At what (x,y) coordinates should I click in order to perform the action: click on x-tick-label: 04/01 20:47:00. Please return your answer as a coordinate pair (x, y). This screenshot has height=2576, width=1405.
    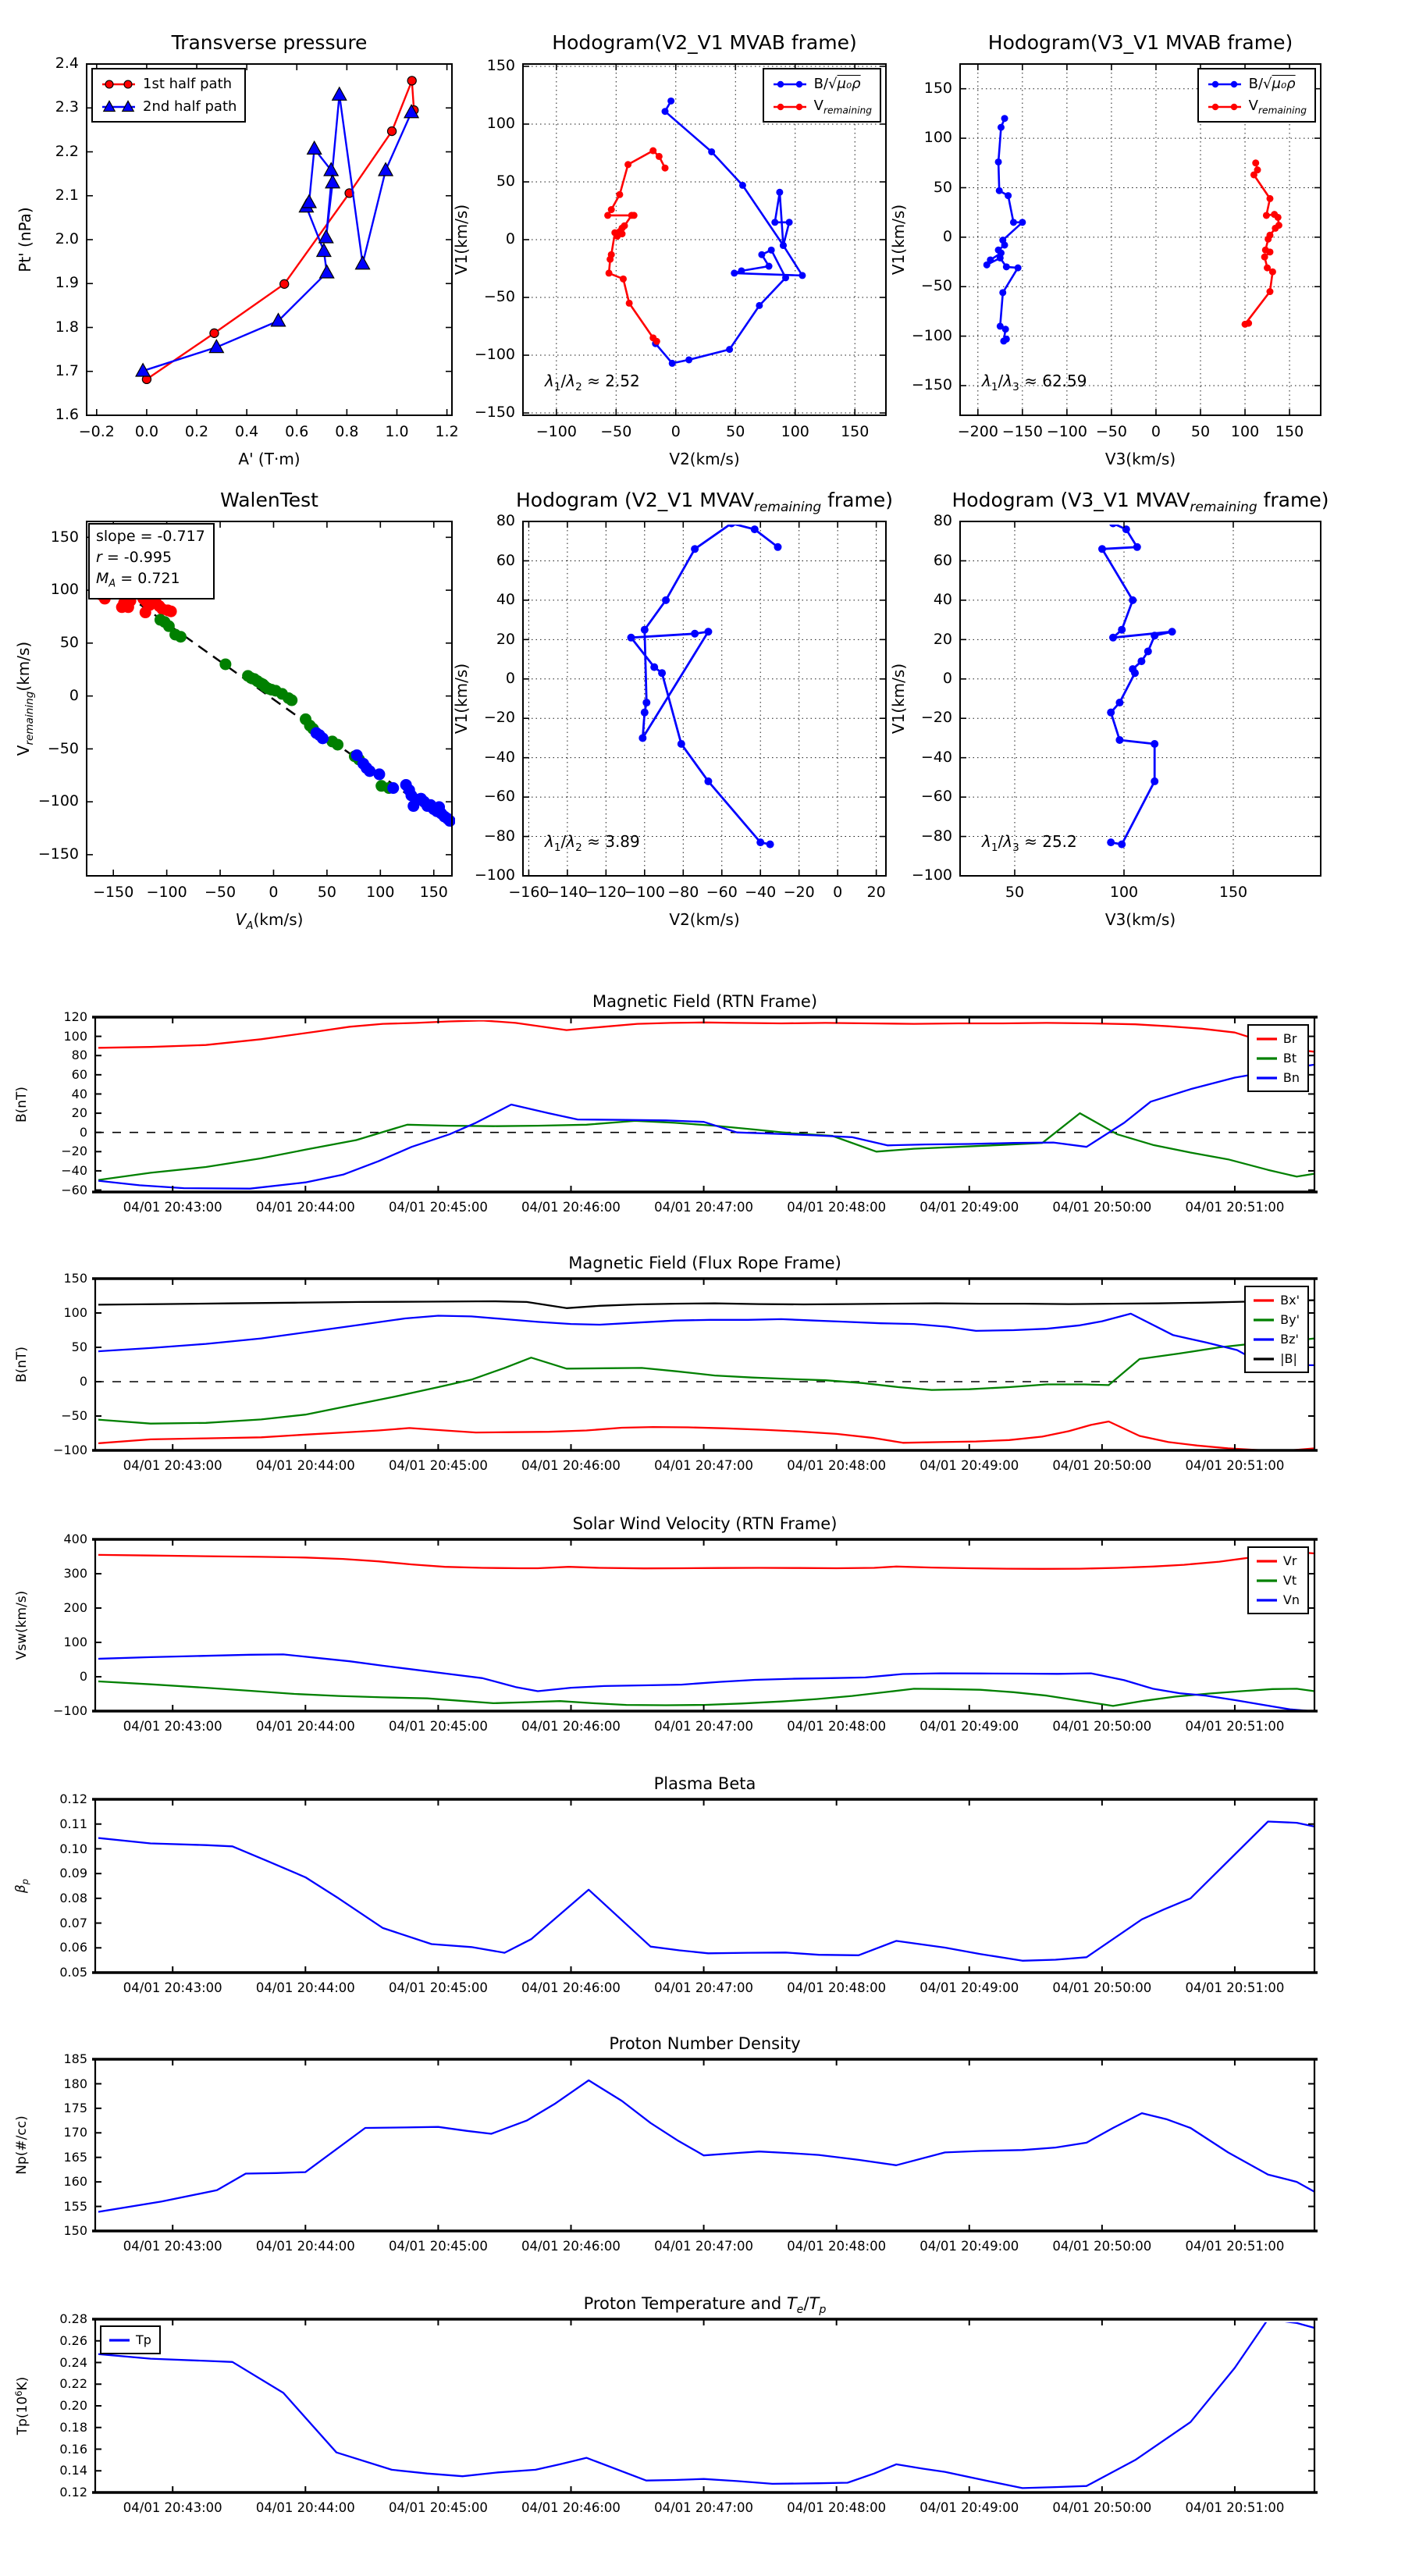
    Looking at the image, I should click on (704, 1207).